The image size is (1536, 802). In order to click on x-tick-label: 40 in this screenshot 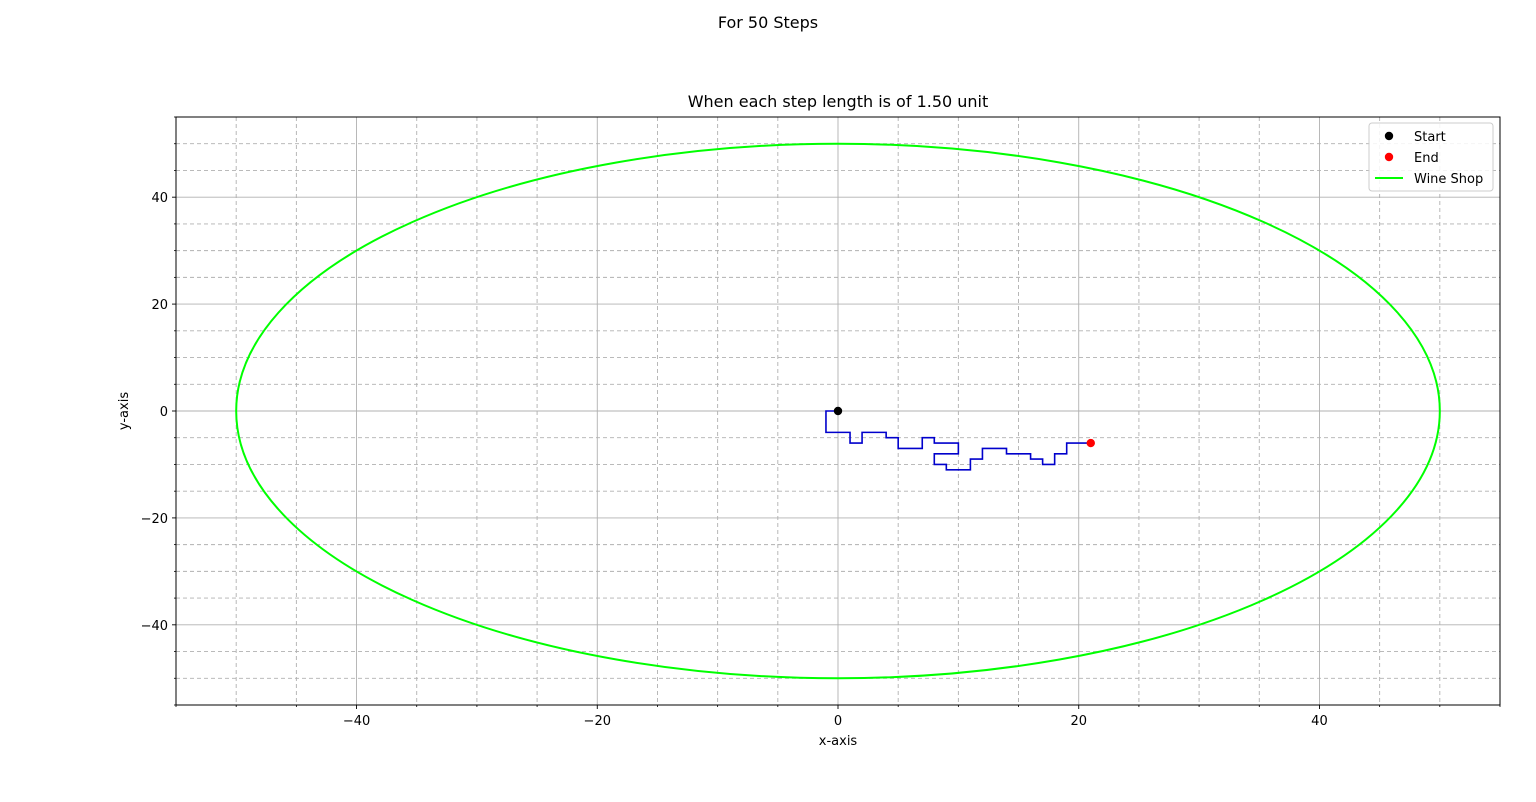, I will do `click(1319, 721)`.